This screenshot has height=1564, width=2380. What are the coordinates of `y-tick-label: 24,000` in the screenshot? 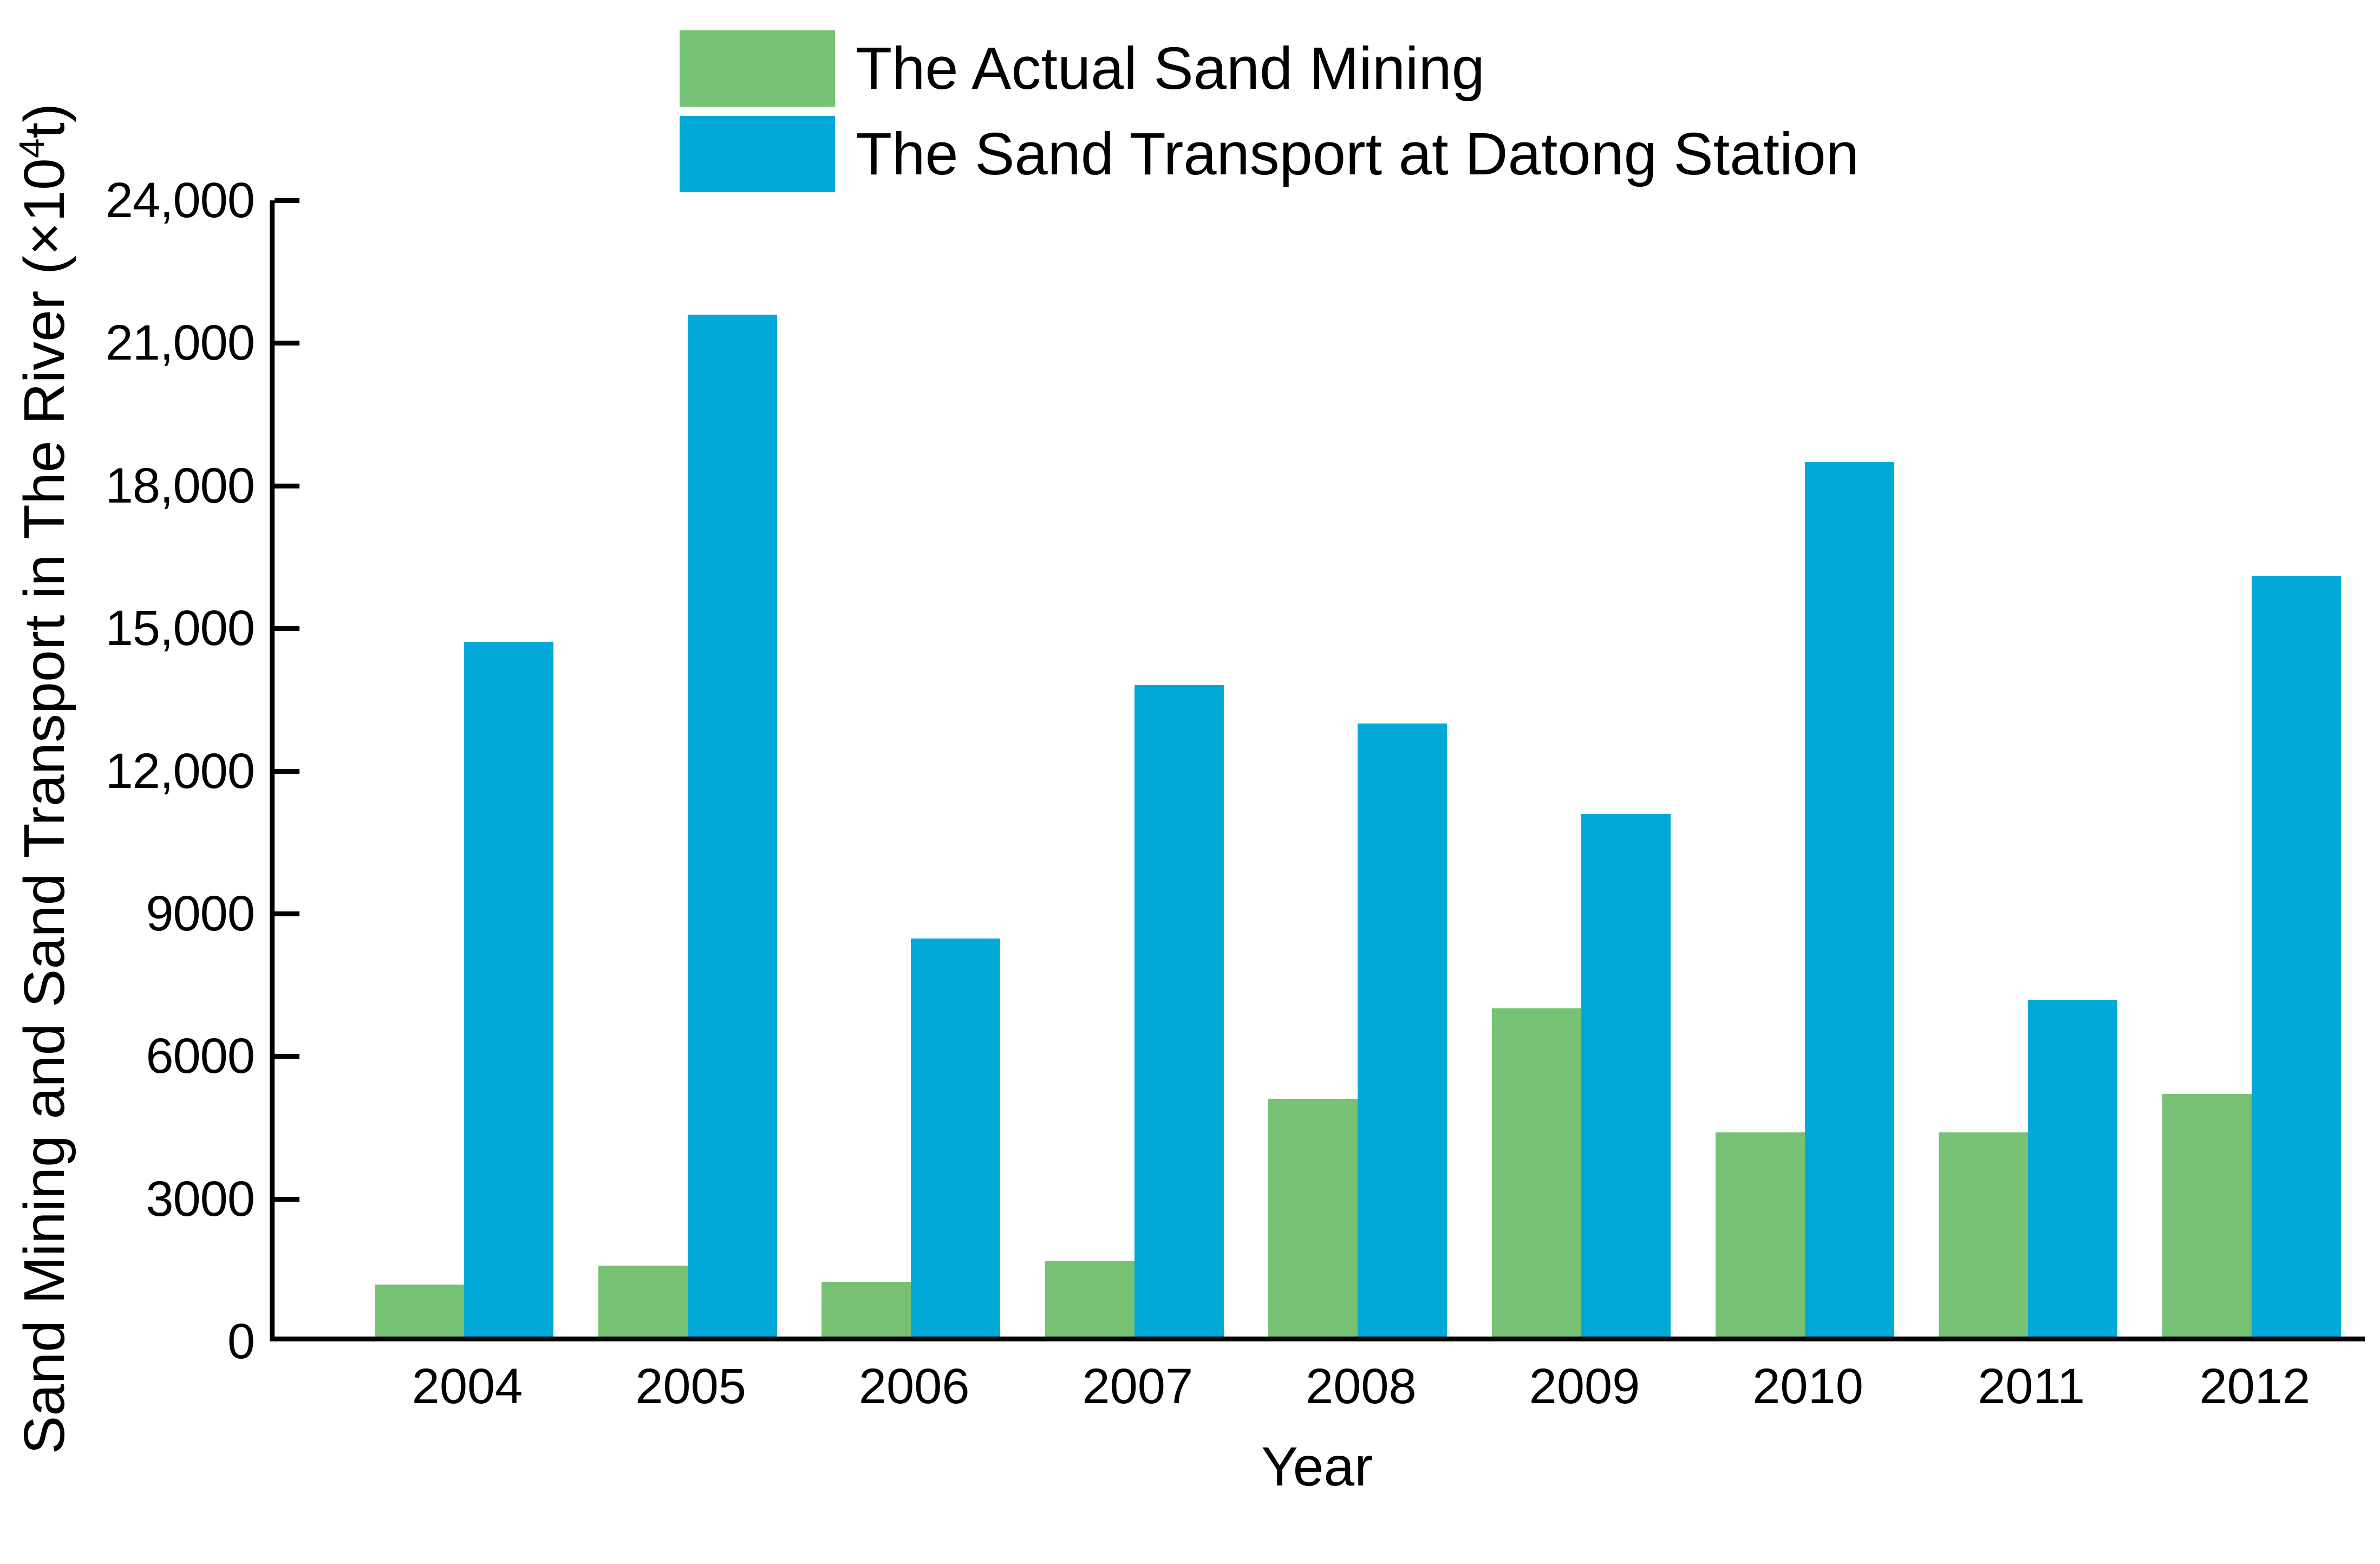 It's located at (180, 200).